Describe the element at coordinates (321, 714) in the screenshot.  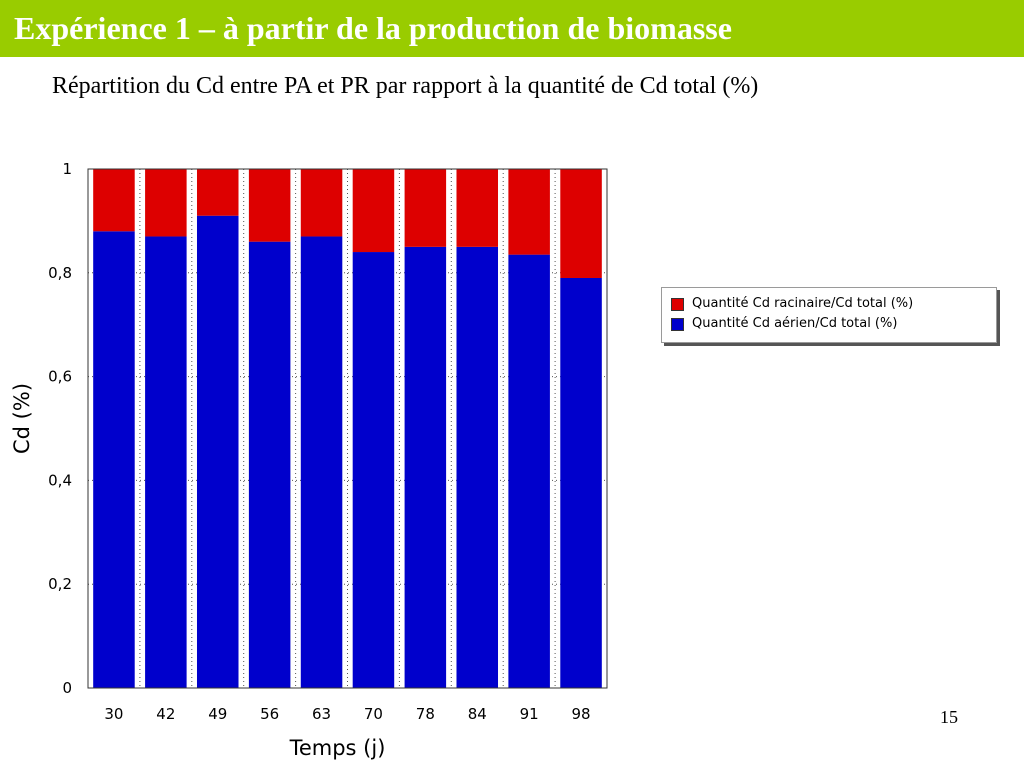
I see `x-tick-label: 63` at that location.